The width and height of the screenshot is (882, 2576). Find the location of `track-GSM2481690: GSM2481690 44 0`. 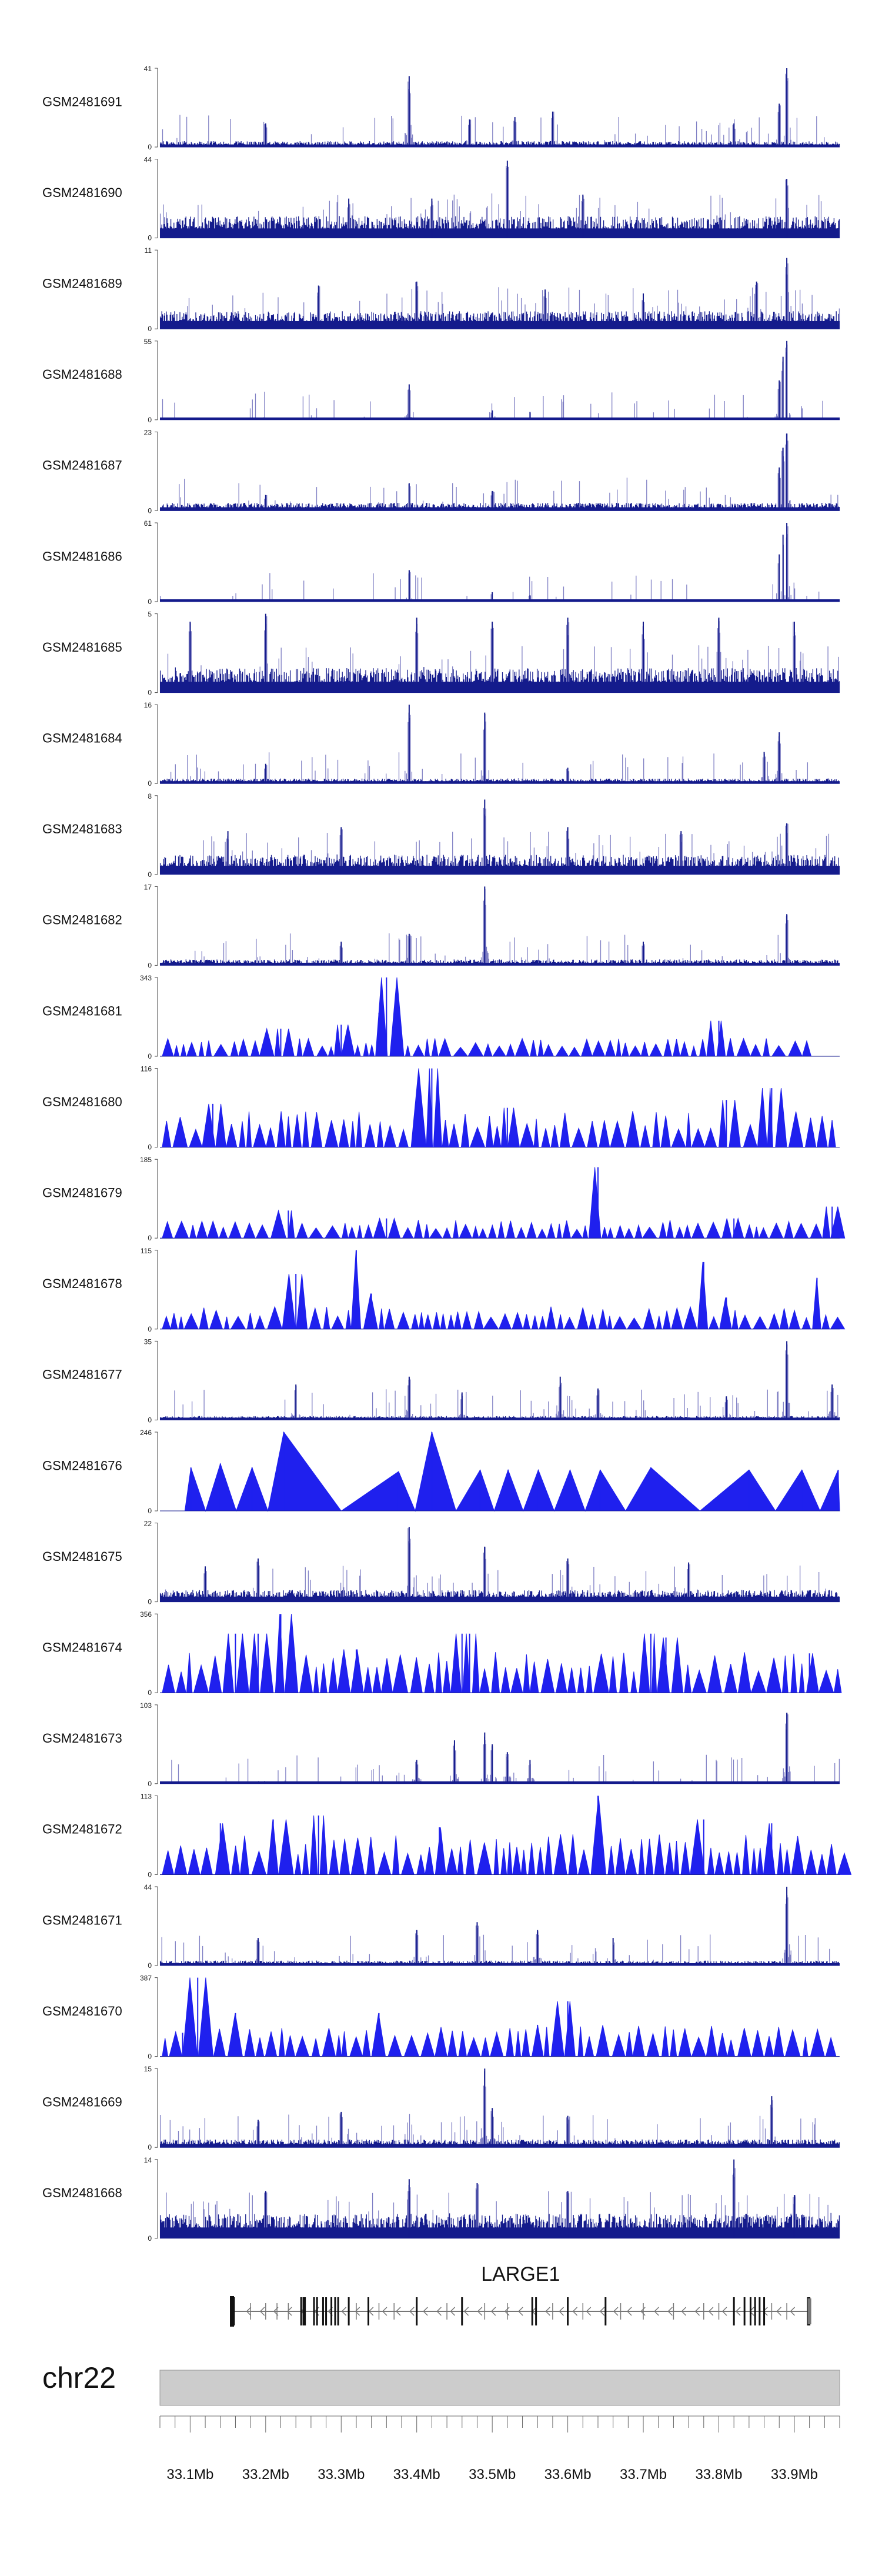

track-GSM2481690: GSM2481690 44 0 is located at coordinates (441, 199).